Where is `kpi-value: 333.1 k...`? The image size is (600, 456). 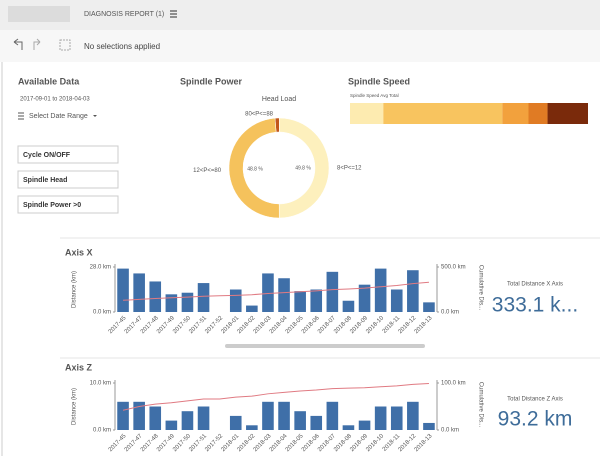
kpi-value: 333.1 k... is located at coordinates (535, 305).